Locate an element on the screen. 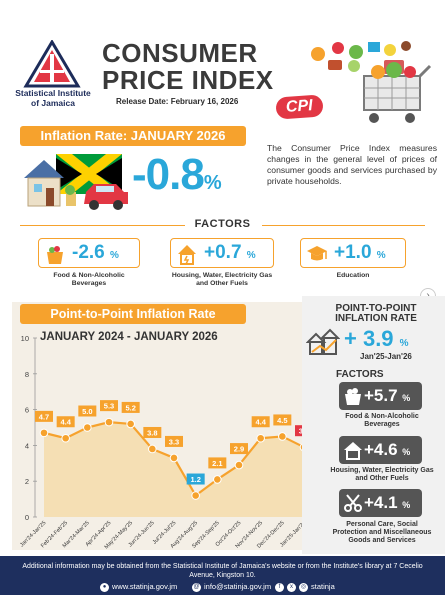 The image size is (445, 595). p2p-right-title-1: POINT-TO-POINT is located at coordinates (376, 308).